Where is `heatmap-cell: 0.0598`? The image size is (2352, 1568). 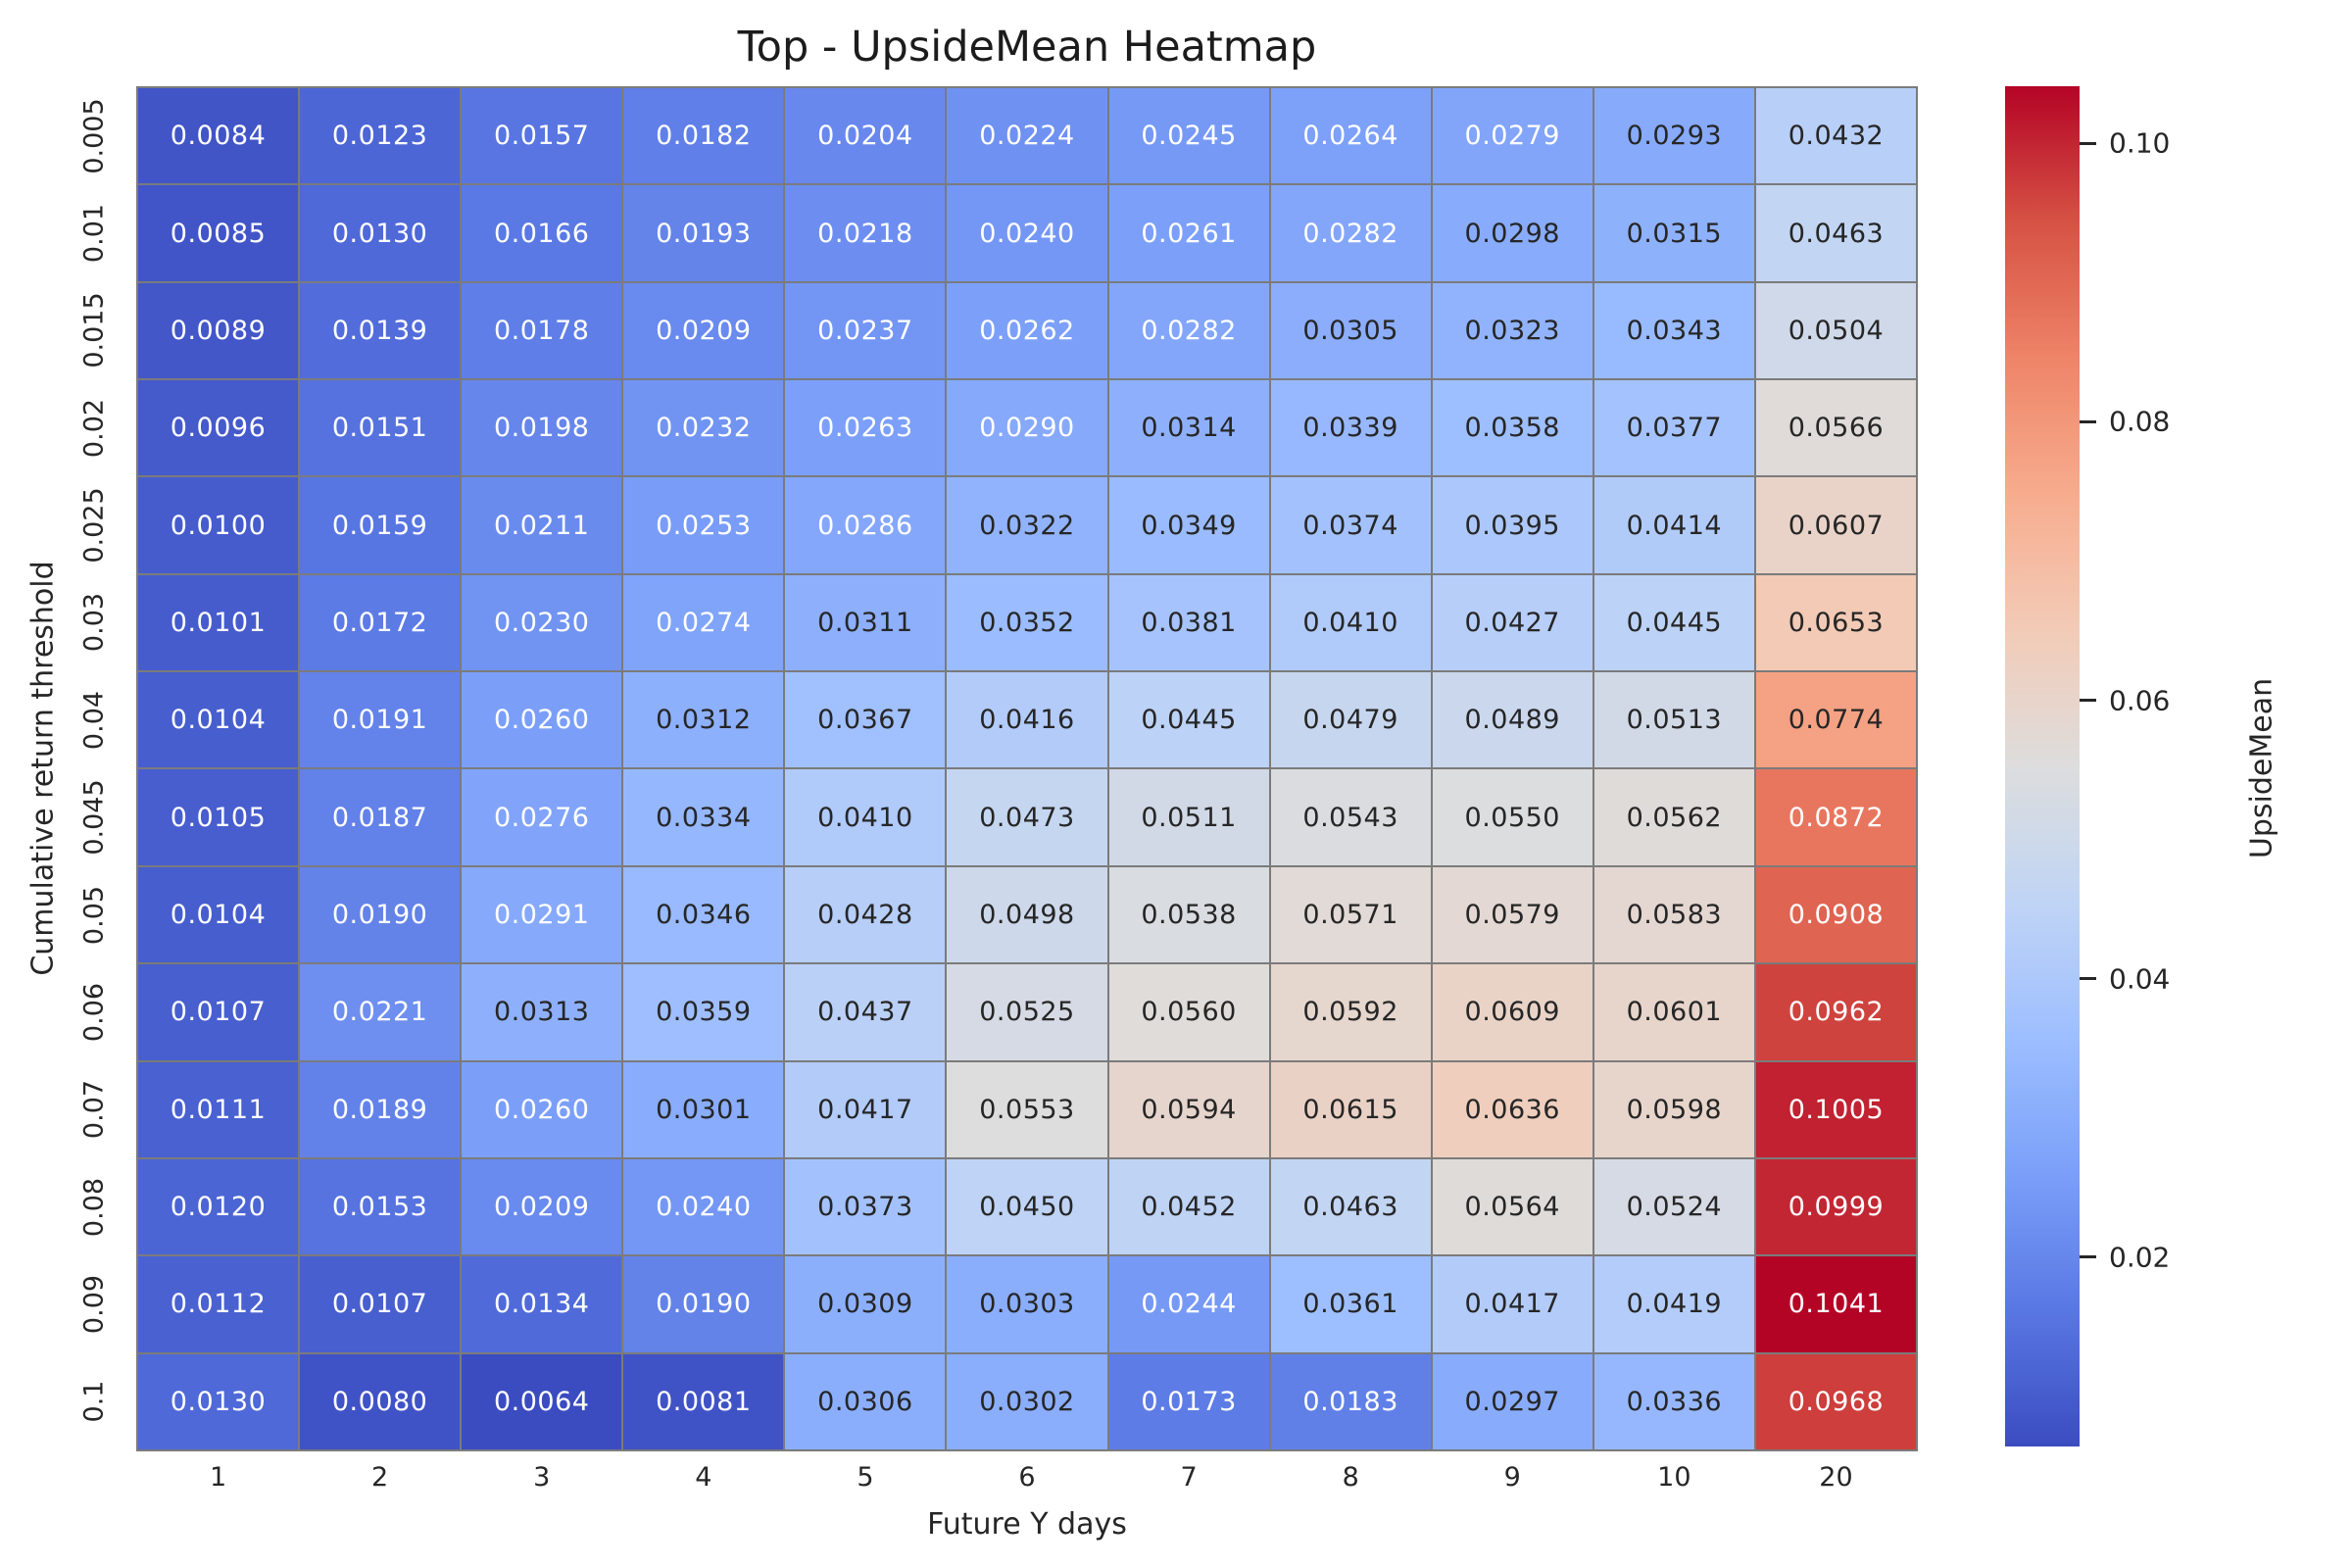 heatmap-cell: 0.0598 is located at coordinates (1673, 1109).